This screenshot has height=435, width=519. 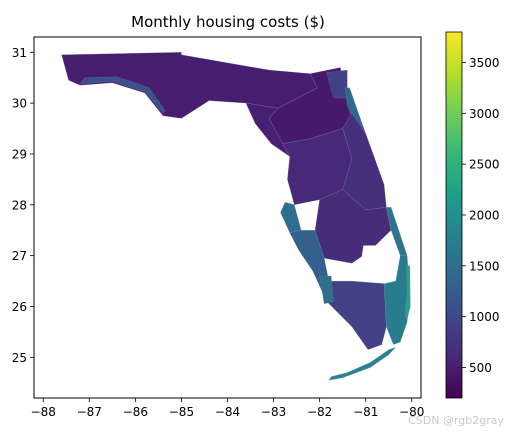 I want to click on y-tick-label: 30, so click(x=19, y=104).